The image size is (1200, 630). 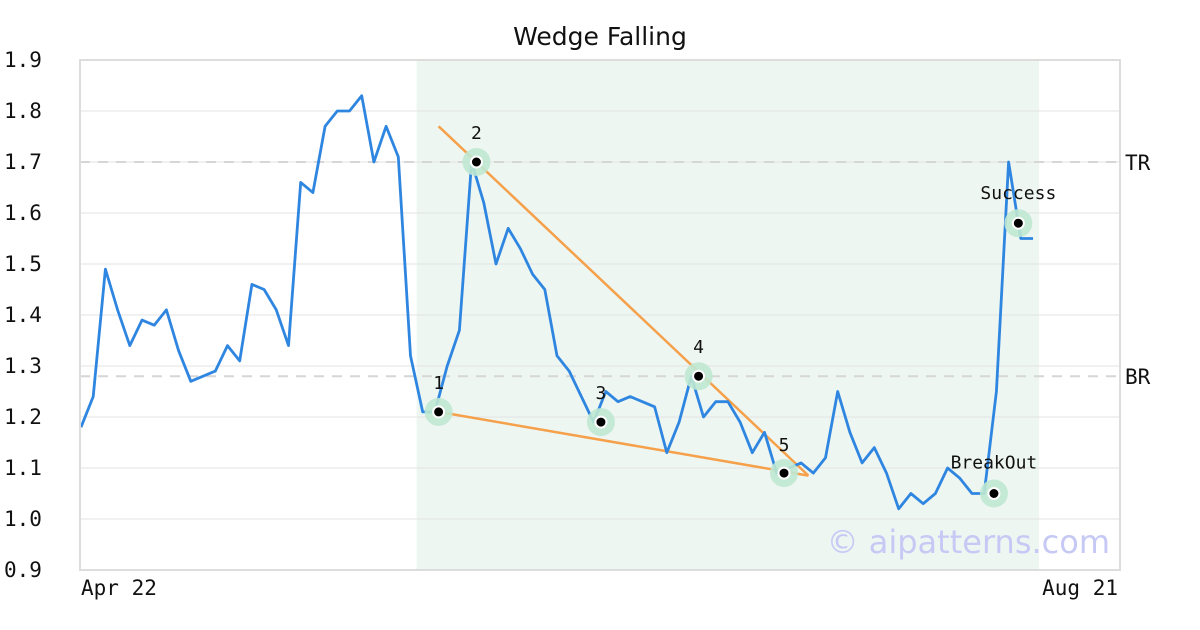 I want to click on y-tick-label: 1.5, so click(x=23, y=264).